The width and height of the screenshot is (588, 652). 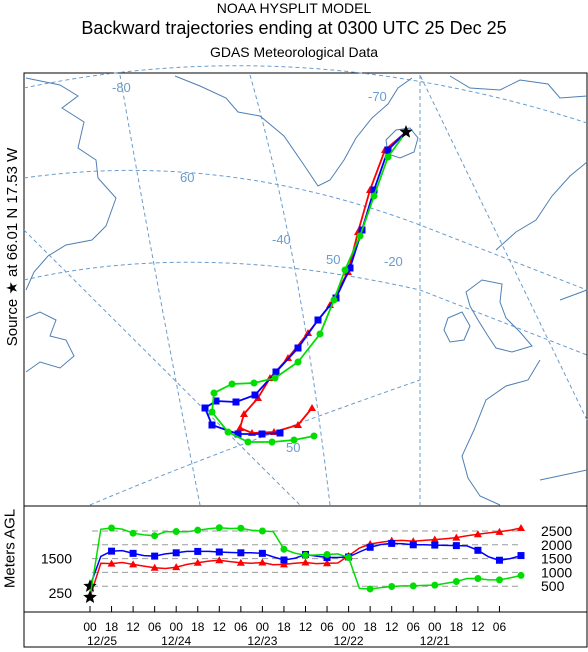 I want to click on graticule-label: 60, so click(x=187, y=177).